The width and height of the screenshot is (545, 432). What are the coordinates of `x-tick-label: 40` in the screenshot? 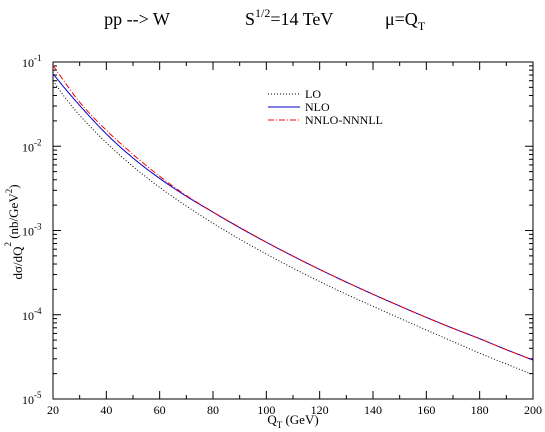 It's located at (106, 410).